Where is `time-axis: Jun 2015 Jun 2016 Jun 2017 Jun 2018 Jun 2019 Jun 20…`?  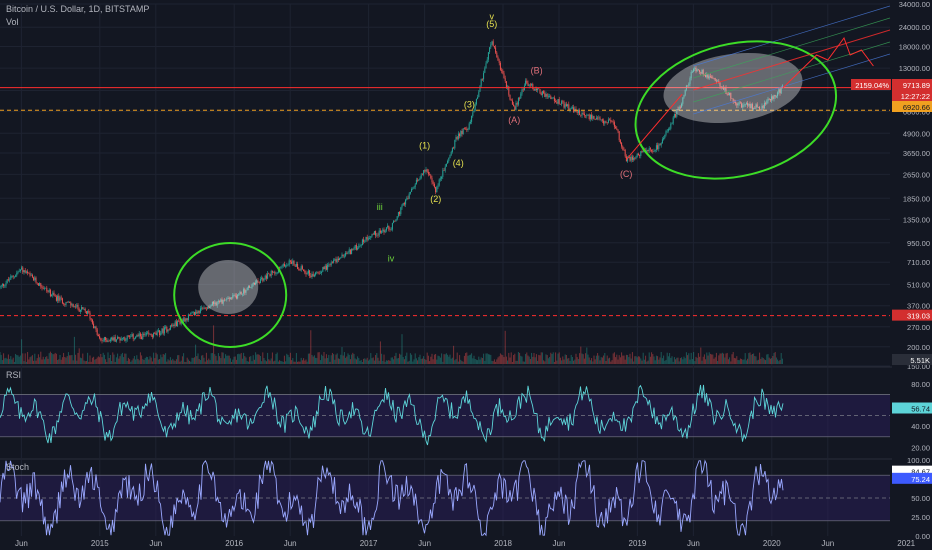 time-axis: Jun 2015 Jun 2016 Jun 2017 Jun 2018 Jun 2019 Jun 20… is located at coordinates (465, 543).